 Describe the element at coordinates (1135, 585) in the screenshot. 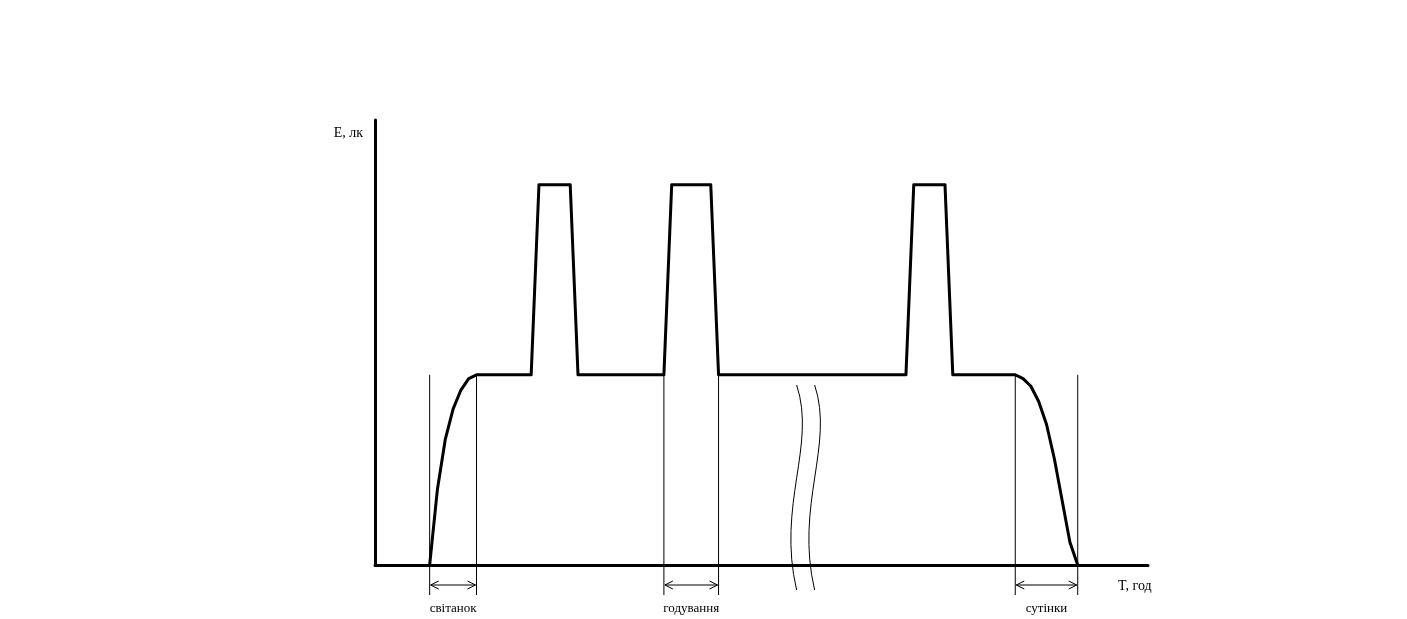

I see `x-axis-title: T, год` at that location.